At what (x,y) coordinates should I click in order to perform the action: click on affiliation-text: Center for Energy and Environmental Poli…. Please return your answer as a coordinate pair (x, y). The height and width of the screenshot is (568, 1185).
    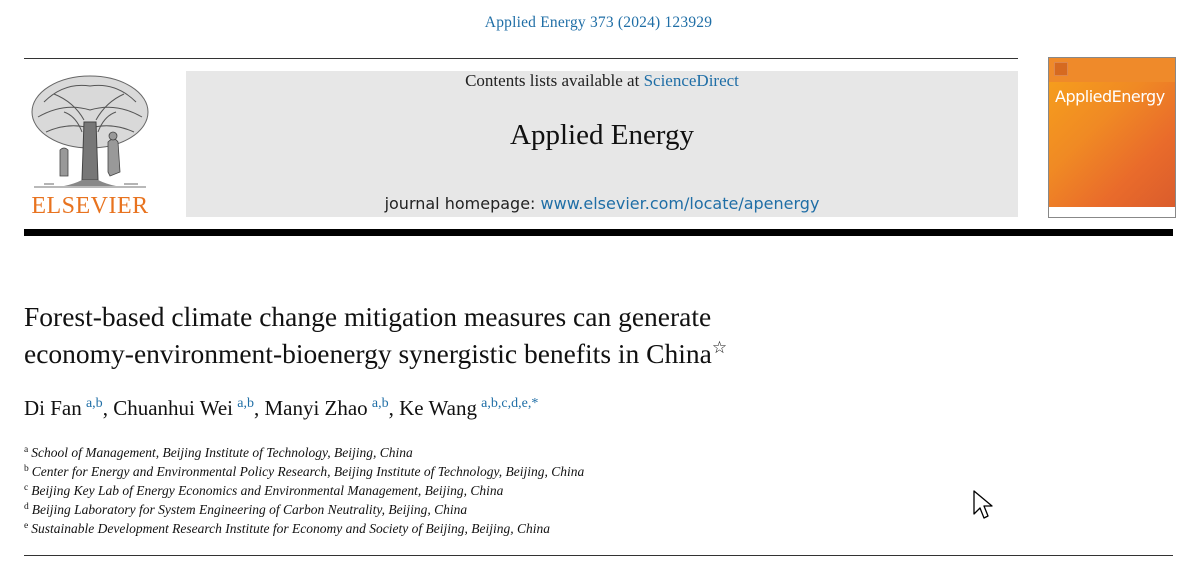
    Looking at the image, I should click on (308, 471).